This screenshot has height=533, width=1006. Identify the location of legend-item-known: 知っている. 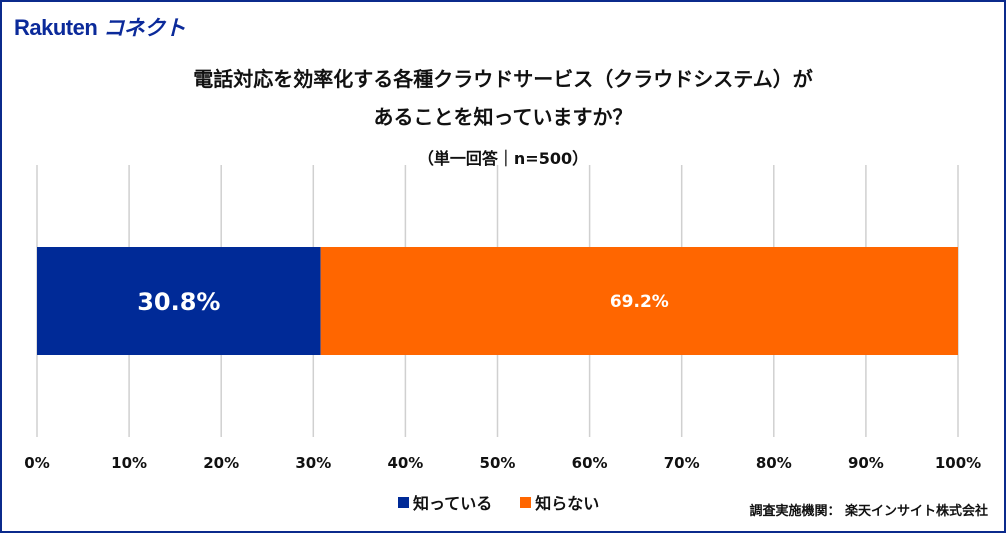
(445, 502).